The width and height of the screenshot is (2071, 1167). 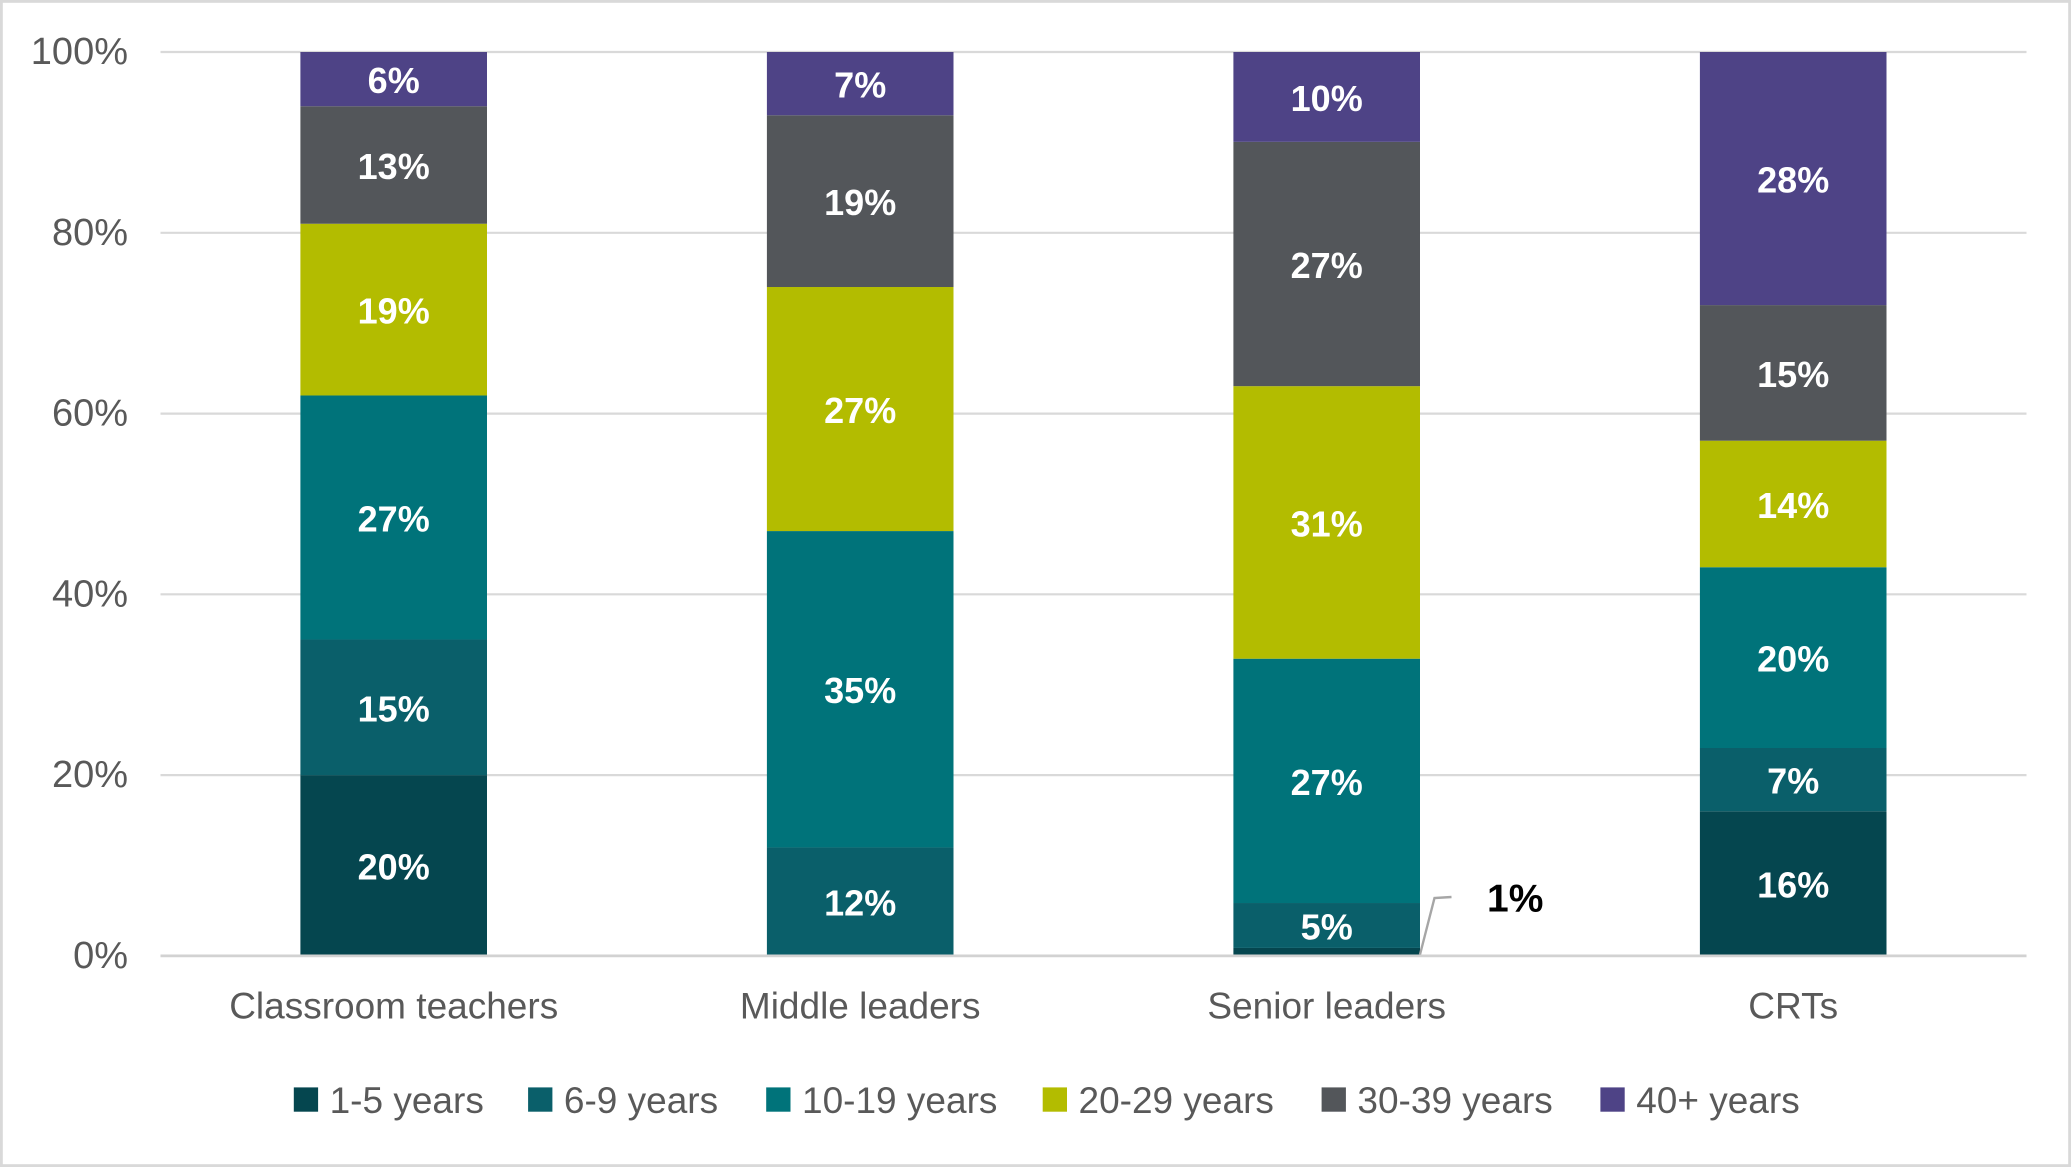 What do you see at coordinates (1793, 180) in the screenshot?
I see `svg-text: 28%` at bounding box center [1793, 180].